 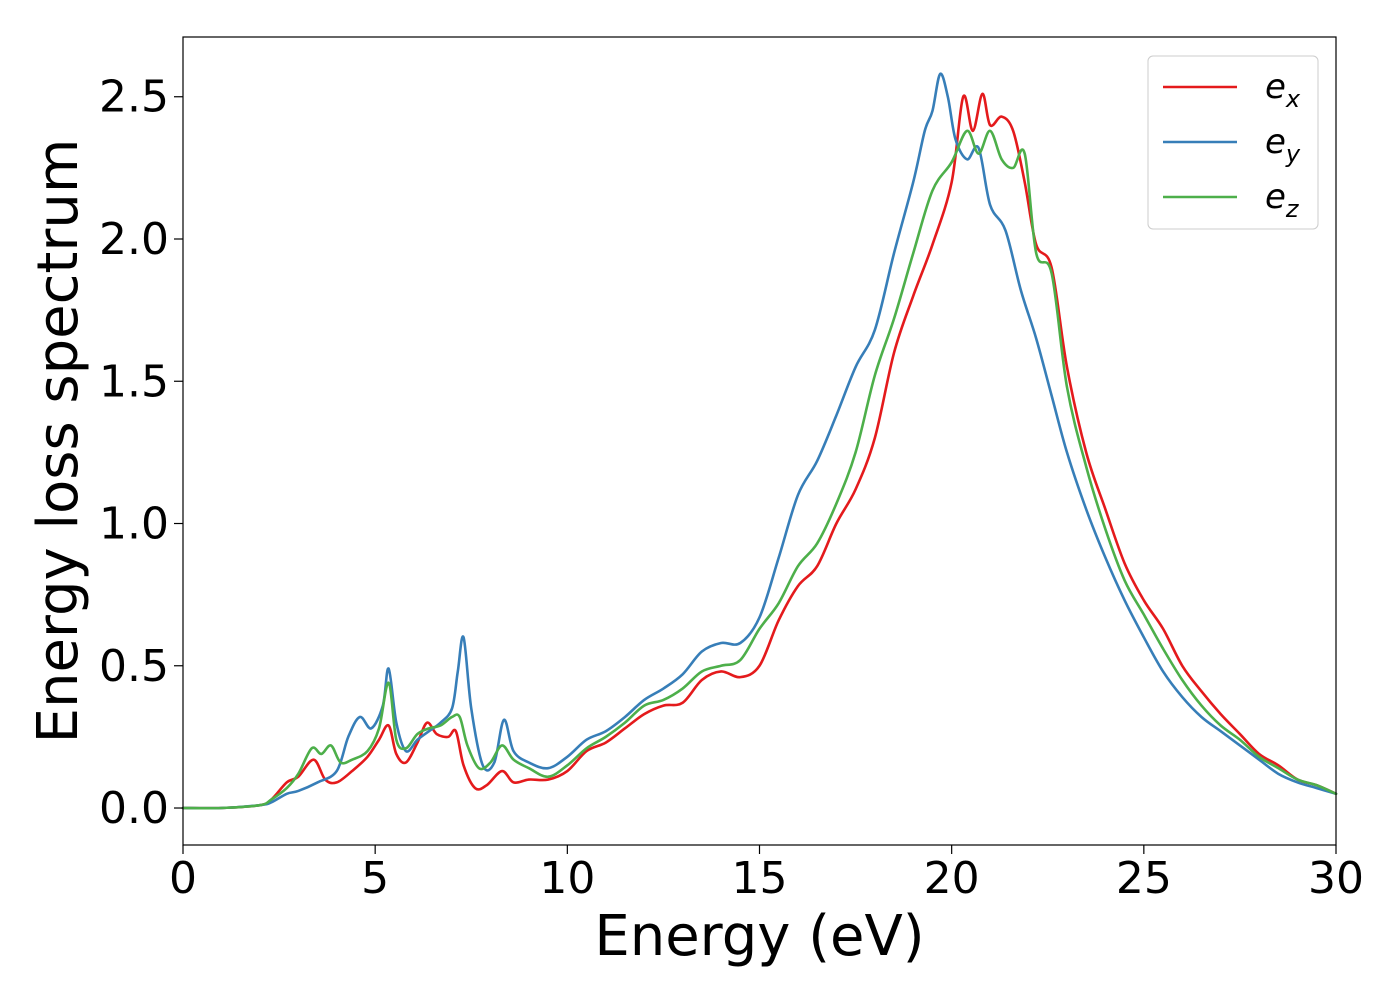 I want to click on legend-label-z: ez, so click(x=1282, y=200).